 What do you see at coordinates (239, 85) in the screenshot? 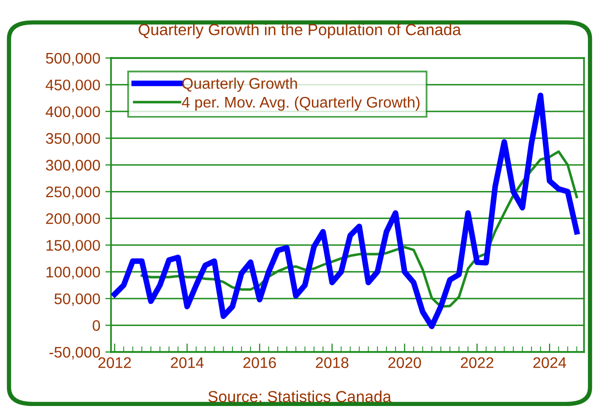
I see `legend-label: Quarterly Growth` at bounding box center [239, 85].